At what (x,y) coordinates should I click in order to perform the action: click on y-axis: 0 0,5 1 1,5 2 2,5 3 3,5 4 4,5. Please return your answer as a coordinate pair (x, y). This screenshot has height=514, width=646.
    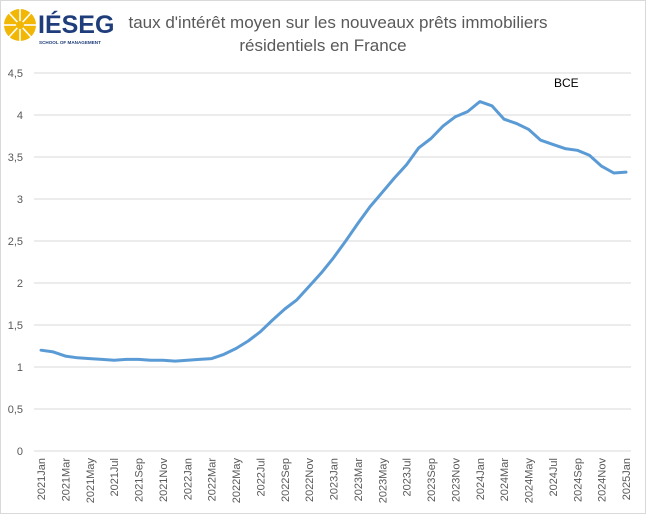
    Looking at the image, I should click on (15, 263).